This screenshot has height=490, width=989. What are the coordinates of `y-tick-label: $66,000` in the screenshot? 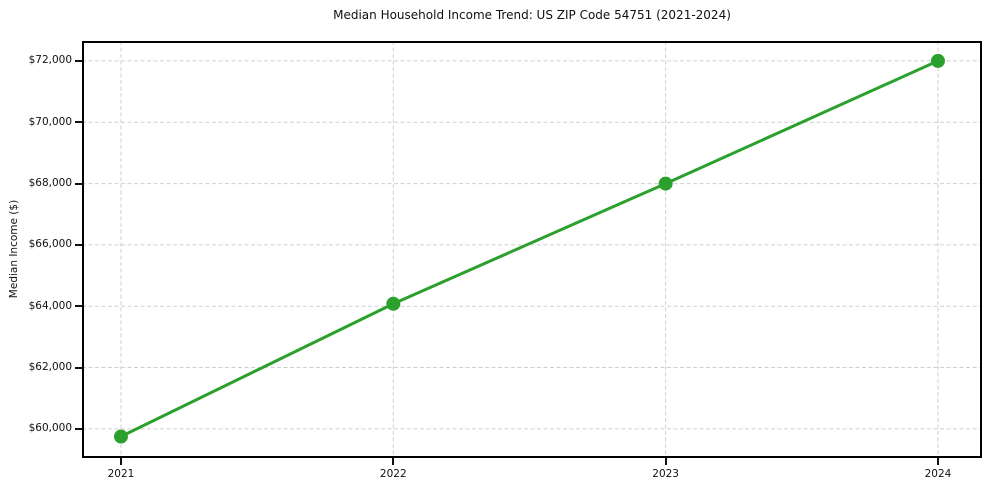 It's located at (50, 244).